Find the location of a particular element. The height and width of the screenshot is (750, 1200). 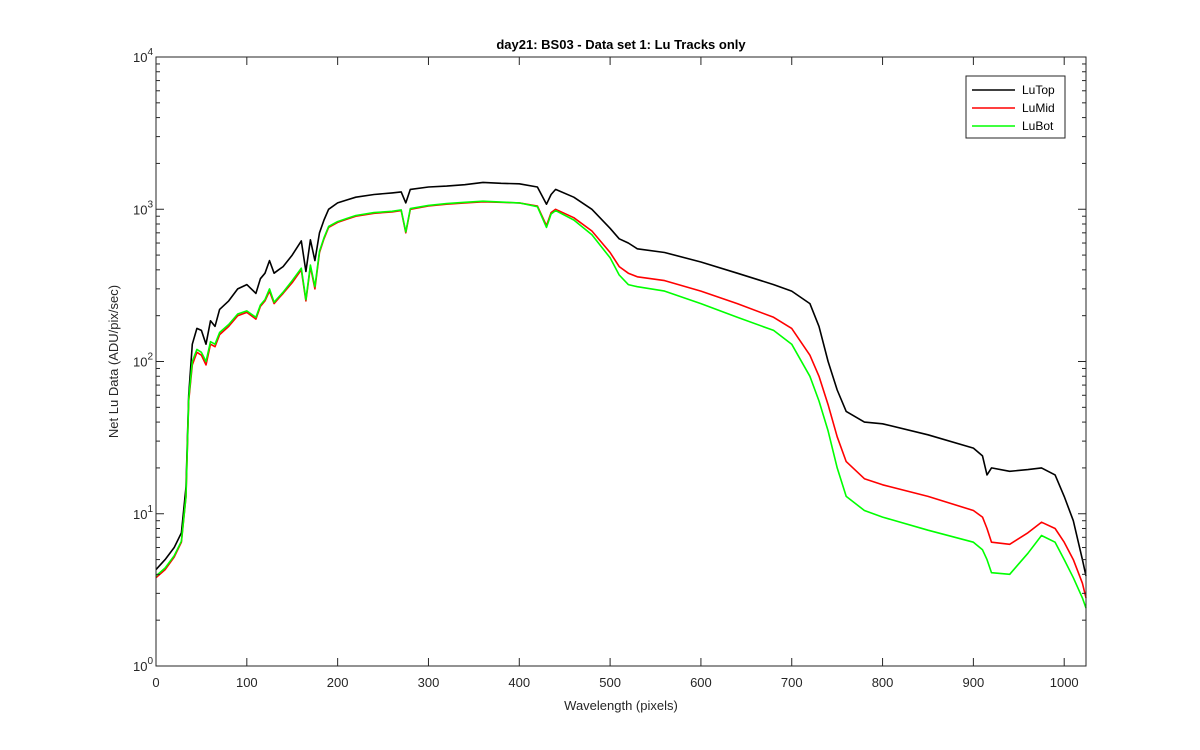

x-tick-label: 1000 is located at coordinates (1064, 682).